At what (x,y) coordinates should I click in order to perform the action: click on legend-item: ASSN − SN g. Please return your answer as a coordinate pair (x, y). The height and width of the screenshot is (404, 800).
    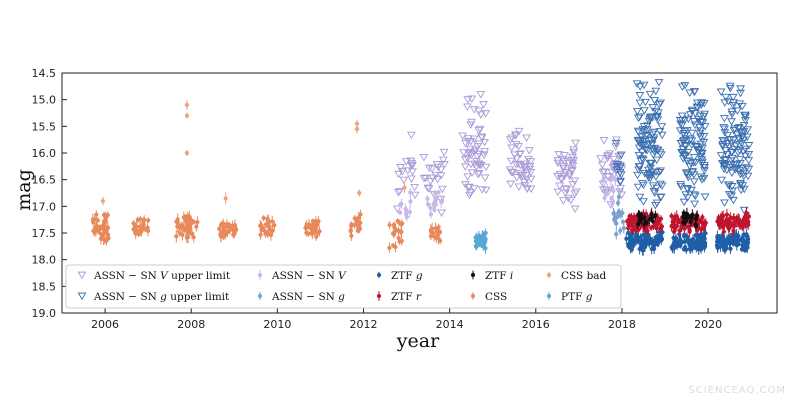
    Looking at the image, I should click on (301, 297).